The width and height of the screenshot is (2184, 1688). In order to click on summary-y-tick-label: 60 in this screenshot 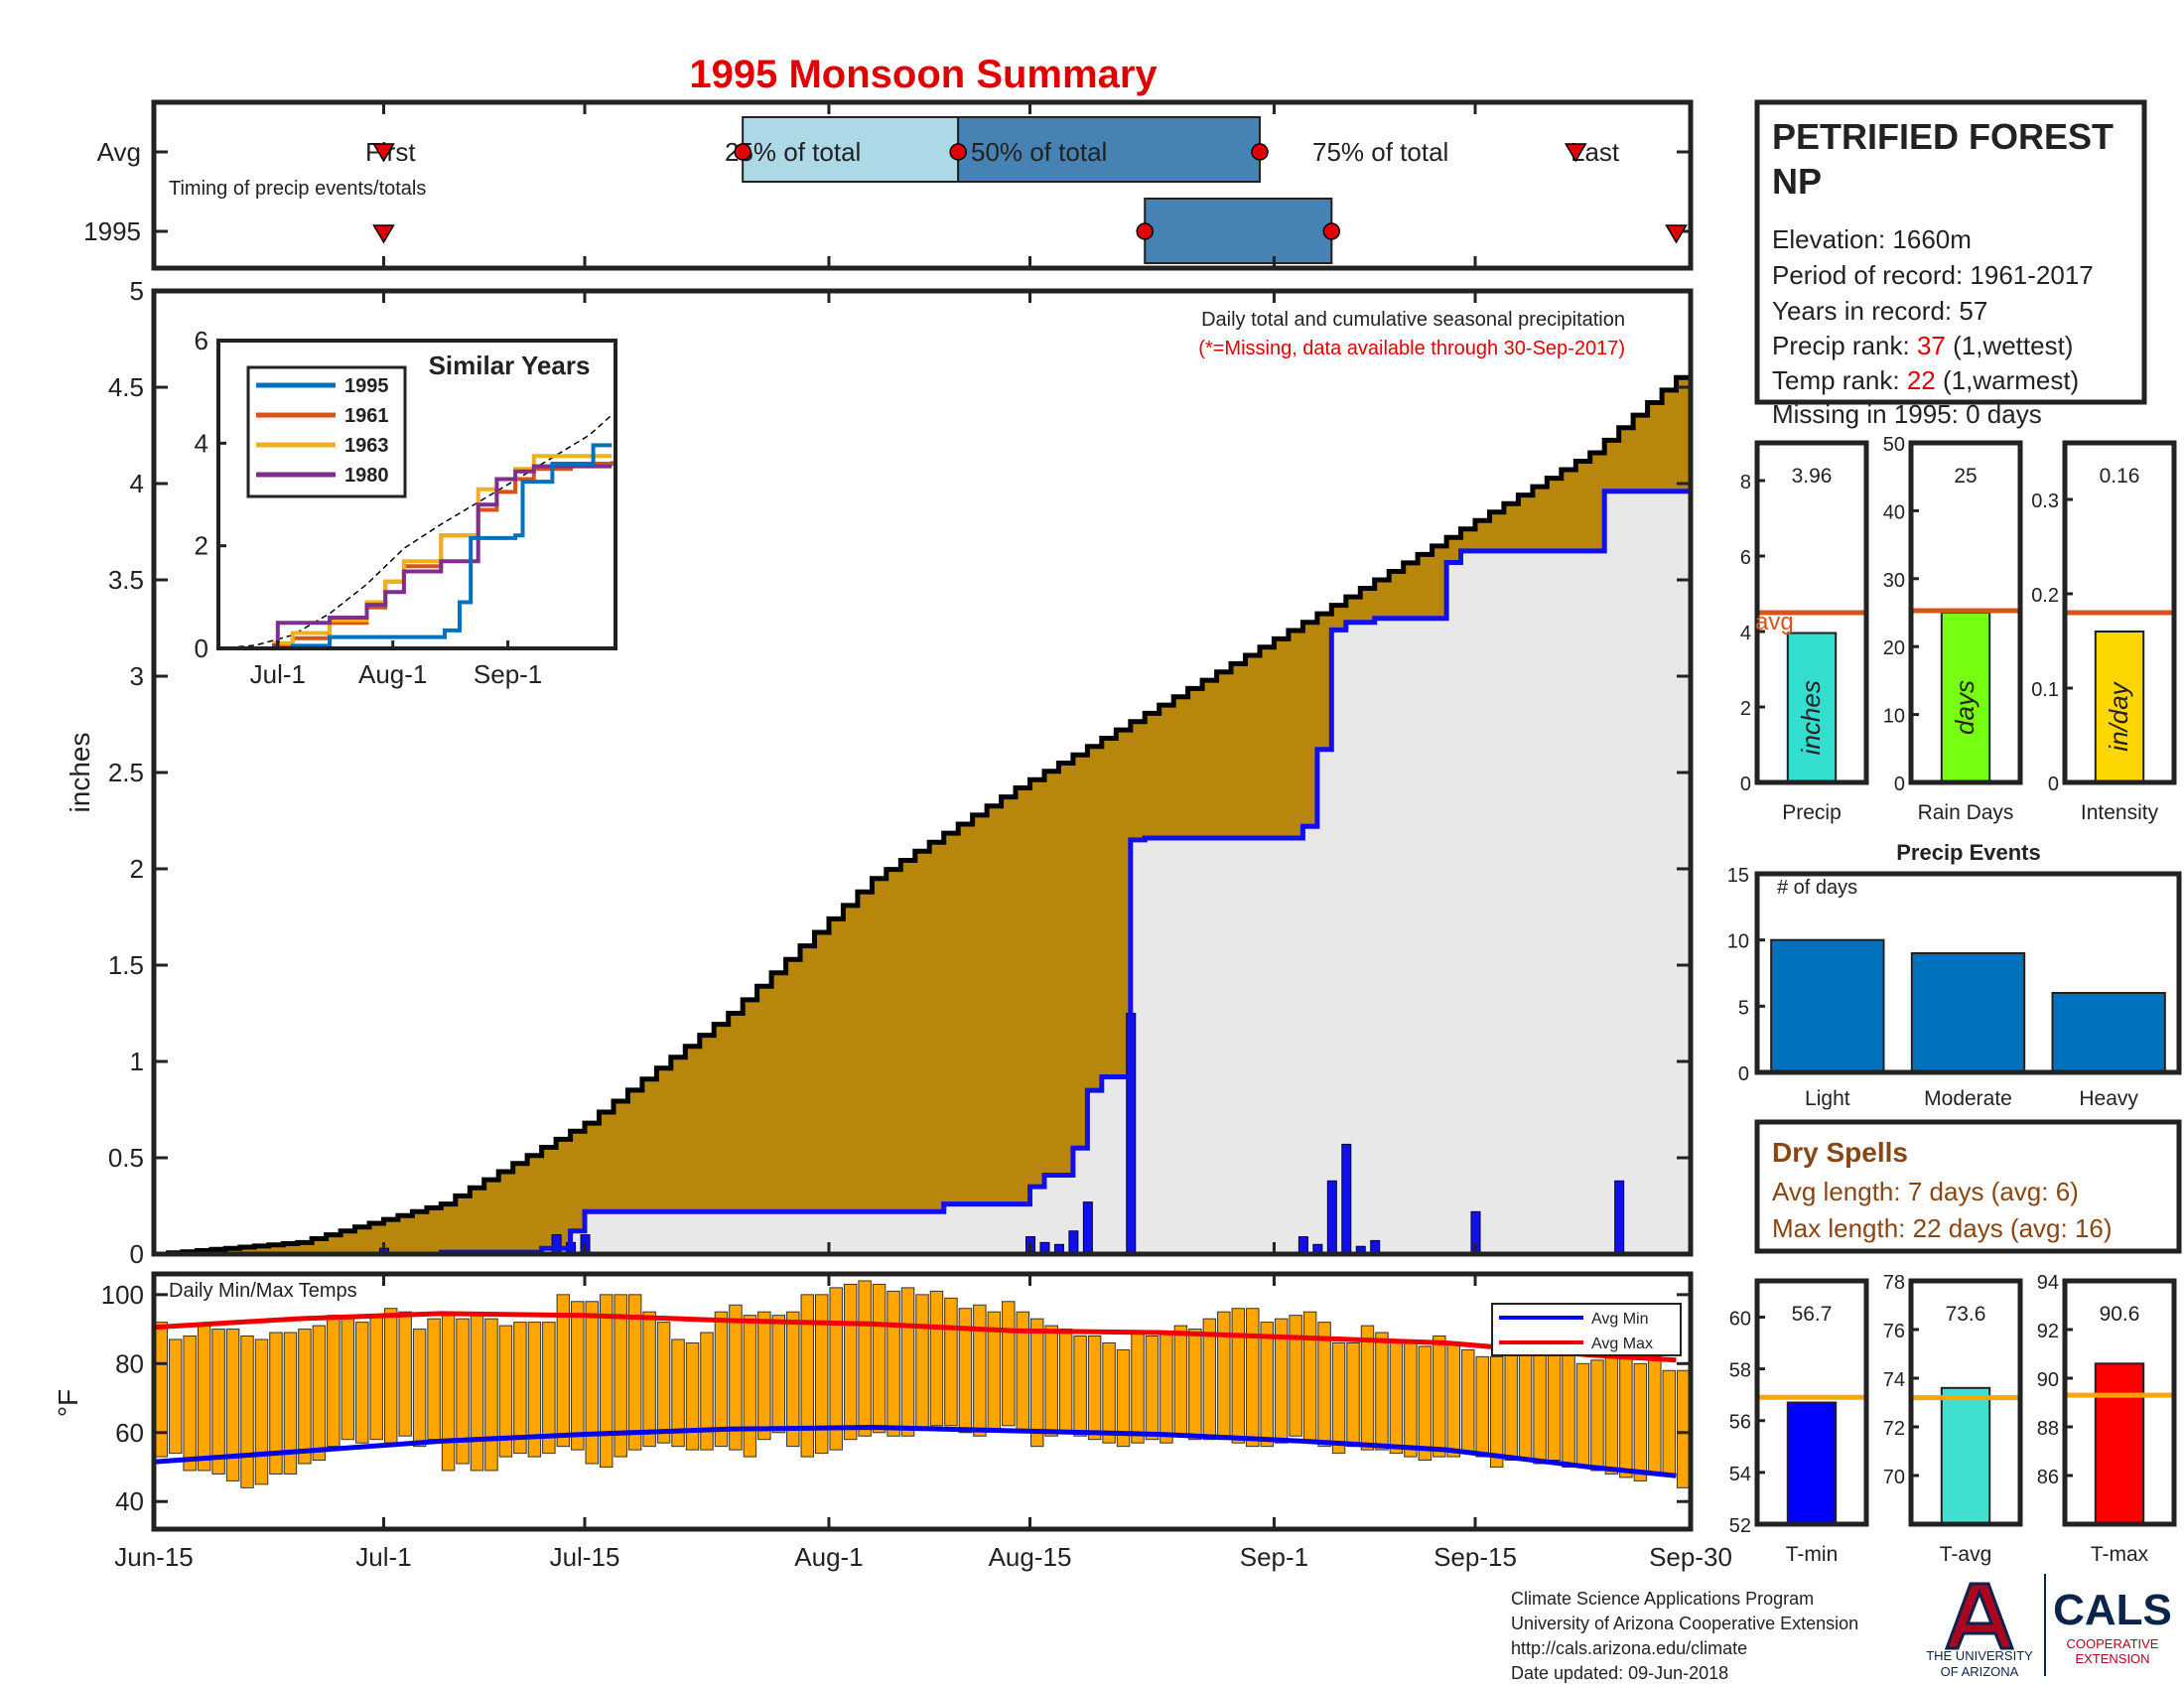, I will do `click(1740, 1319)`.